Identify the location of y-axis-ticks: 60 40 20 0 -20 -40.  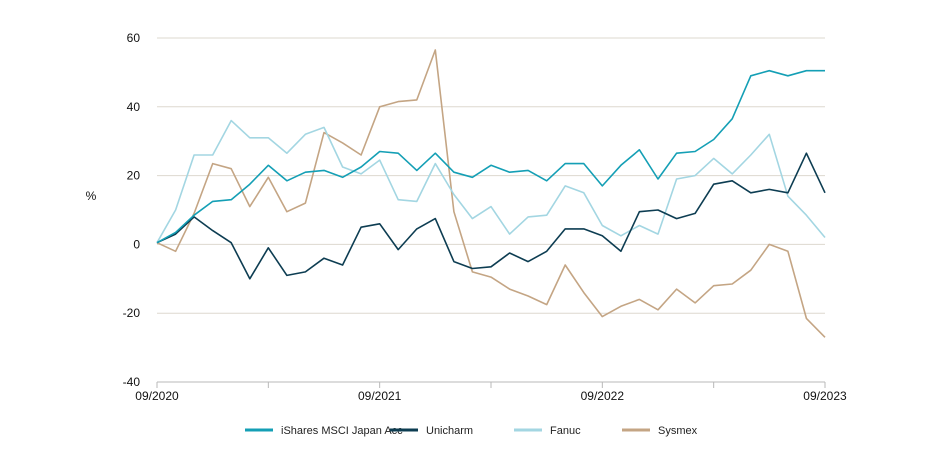
(132, 210).